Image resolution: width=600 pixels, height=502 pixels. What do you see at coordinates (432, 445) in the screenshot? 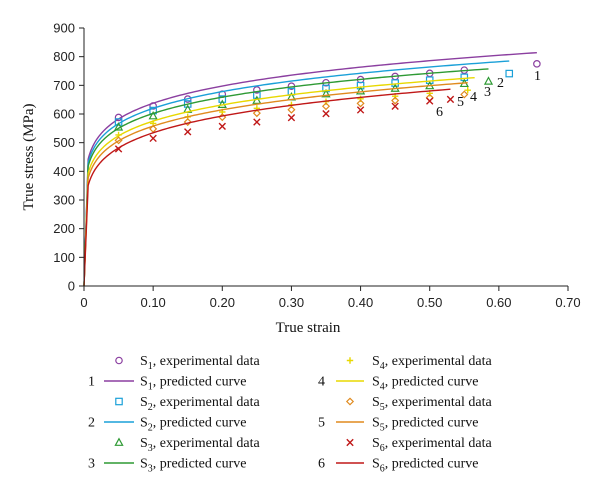
I see `legend-exp-label: S6, experimental data` at bounding box center [432, 445].